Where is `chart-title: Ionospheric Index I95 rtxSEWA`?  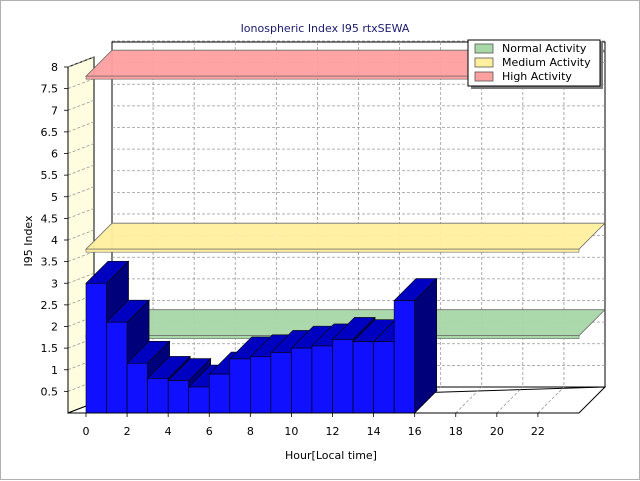 chart-title: Ionospheric Index I95 rtxSEWA is located at coordinates (325, 28).